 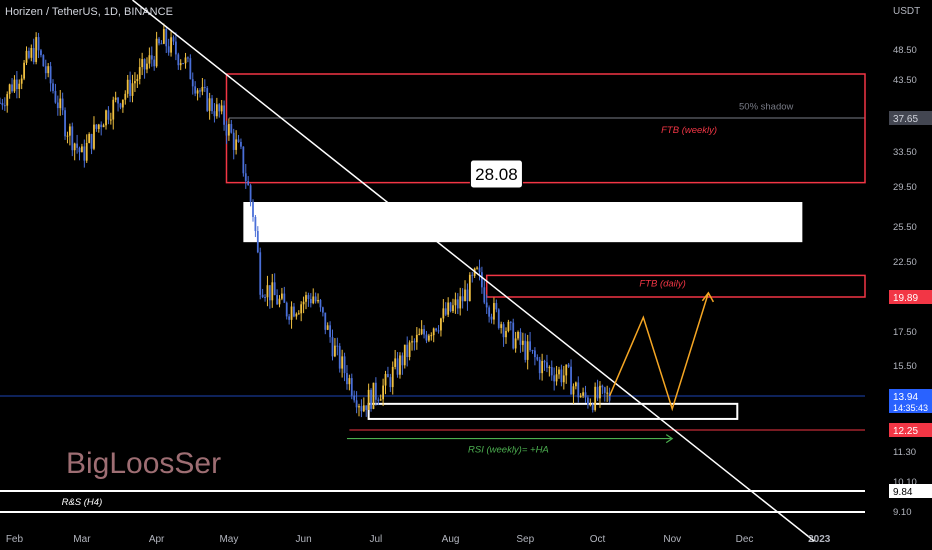 I want to click on price-label-bg, so click(x=910, y=430).